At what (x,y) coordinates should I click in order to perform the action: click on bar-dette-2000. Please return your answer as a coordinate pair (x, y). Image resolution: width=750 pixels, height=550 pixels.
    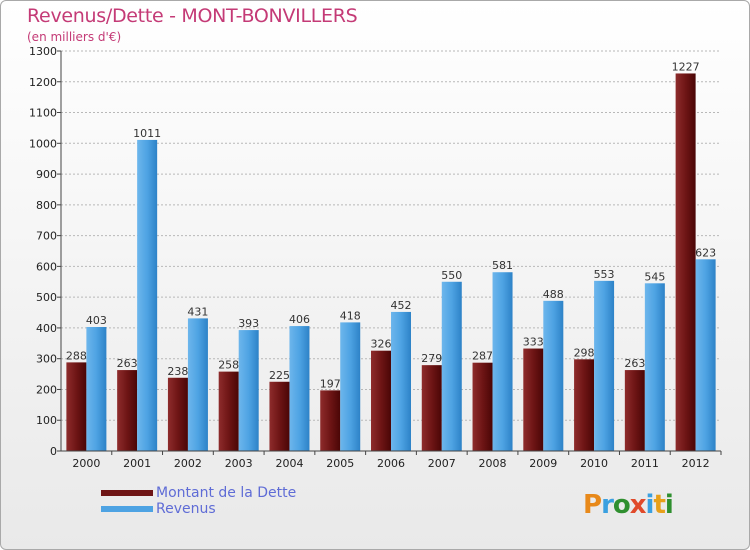
    Looking at the image, I should click on (76, 406).